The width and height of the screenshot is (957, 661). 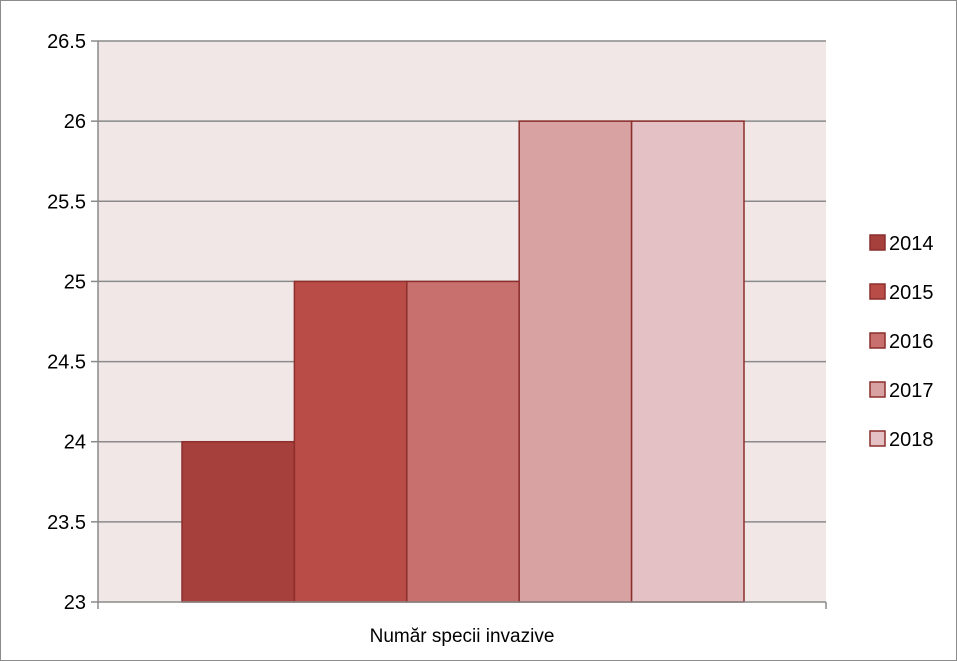 I want to click on legend-swatch-2015, so click(x=877, y=291).